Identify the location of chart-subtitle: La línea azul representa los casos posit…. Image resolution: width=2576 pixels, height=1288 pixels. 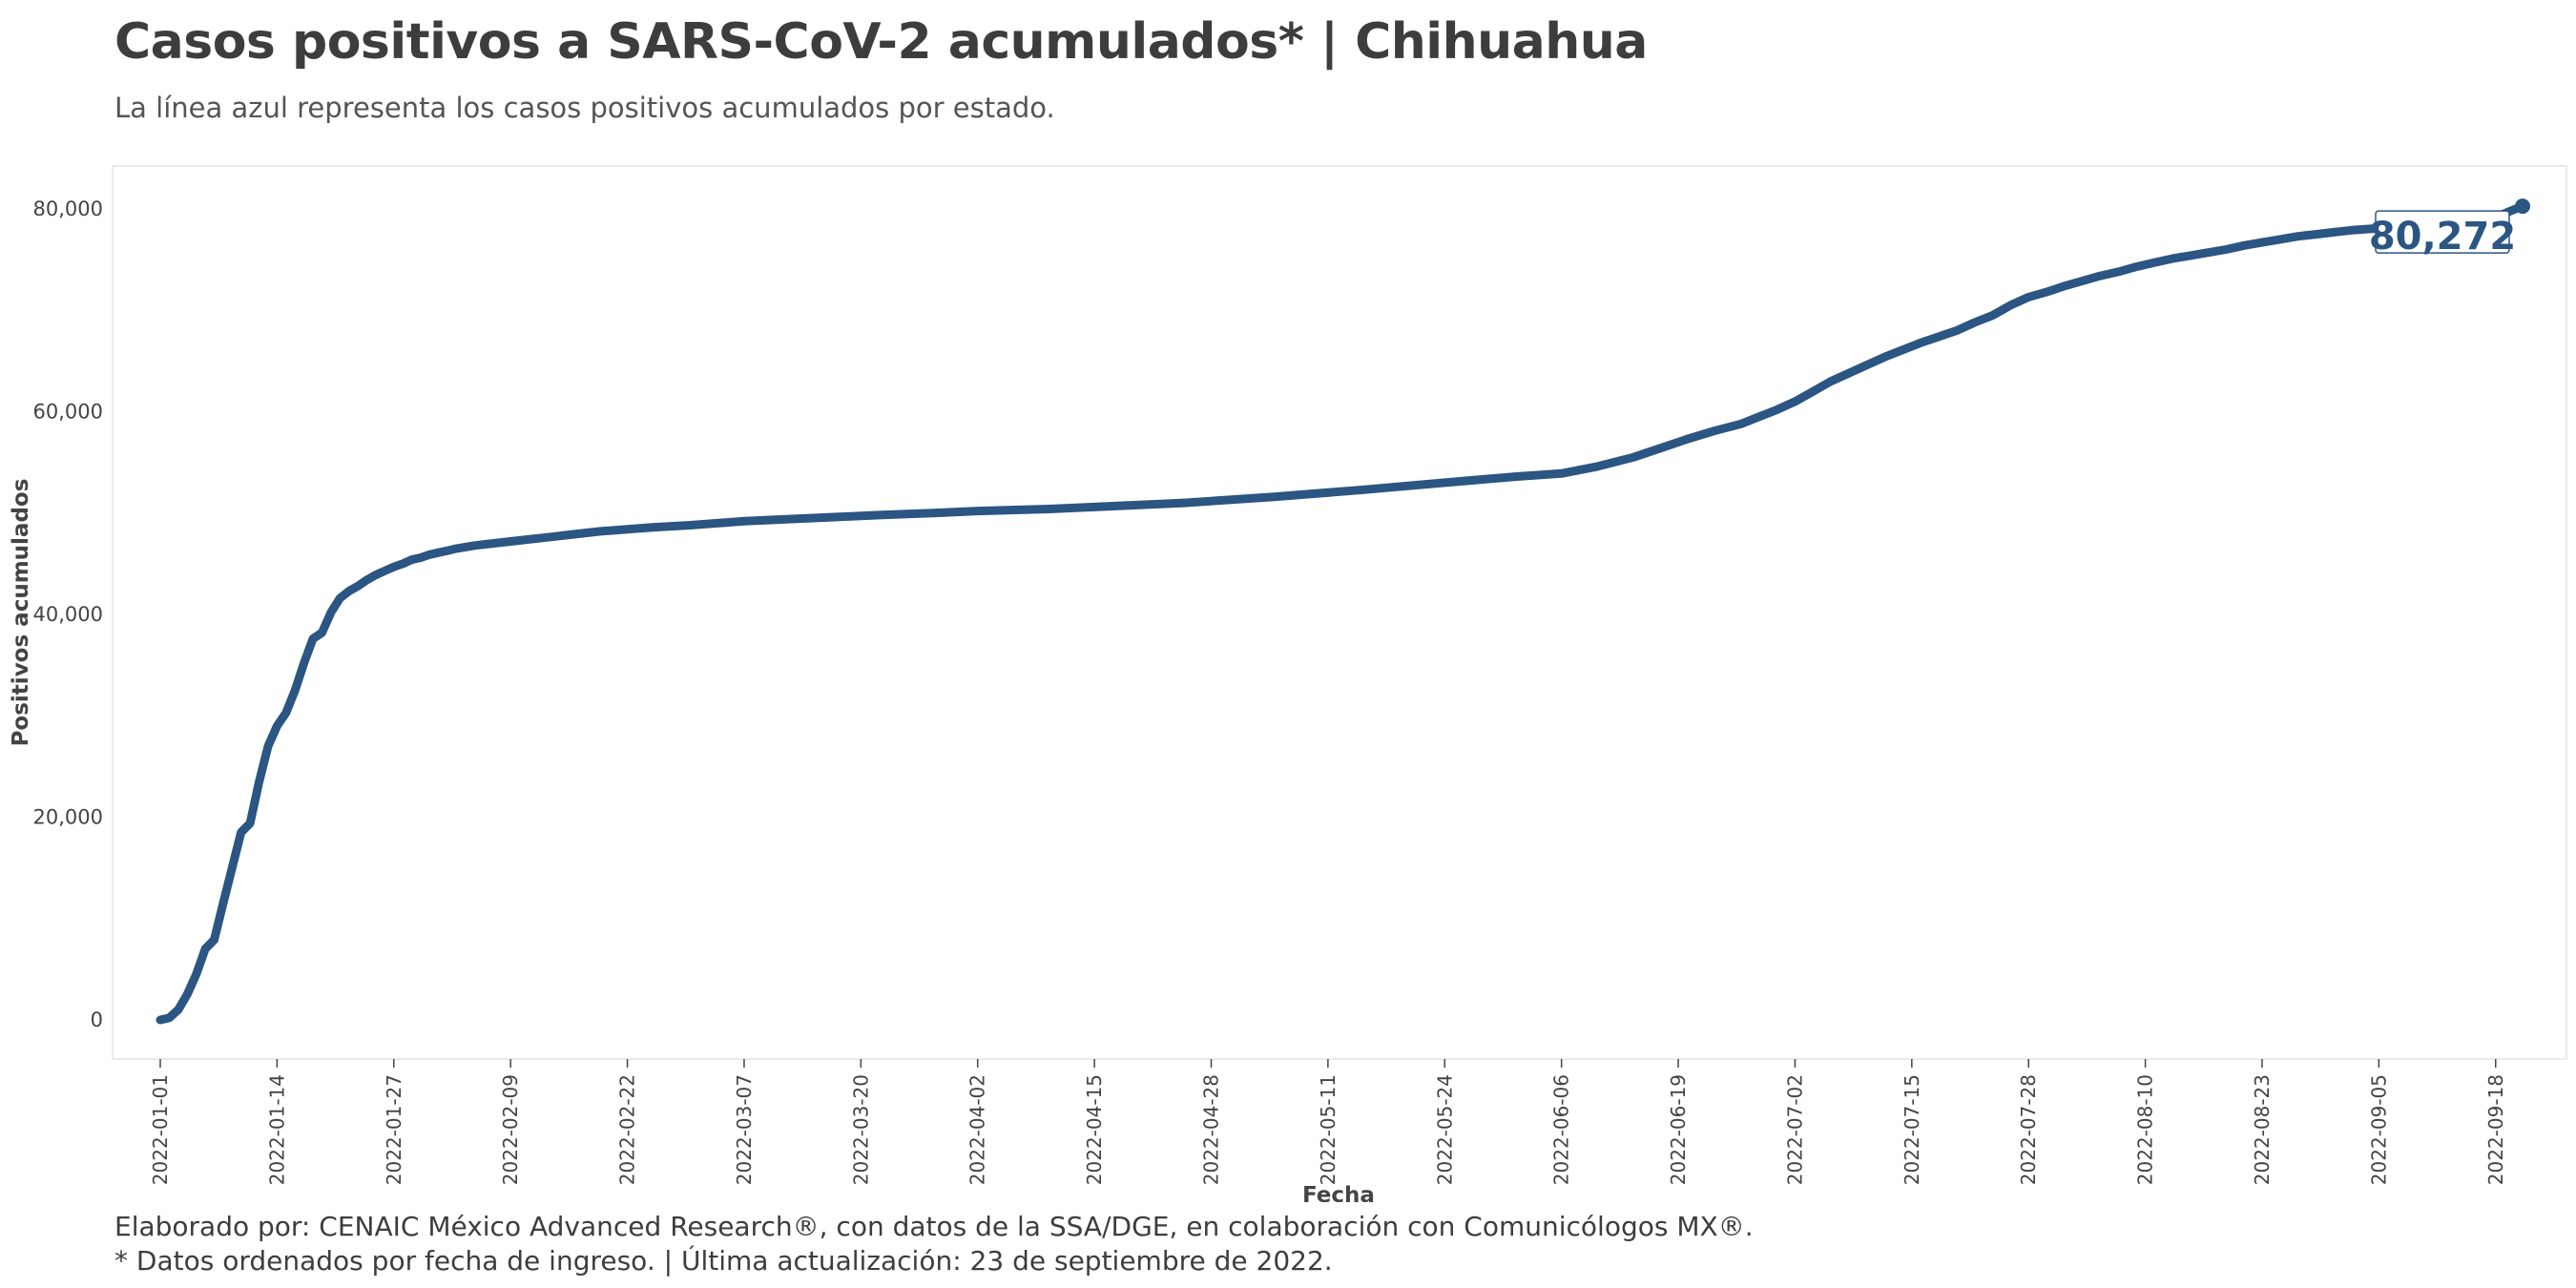
(584, 108).